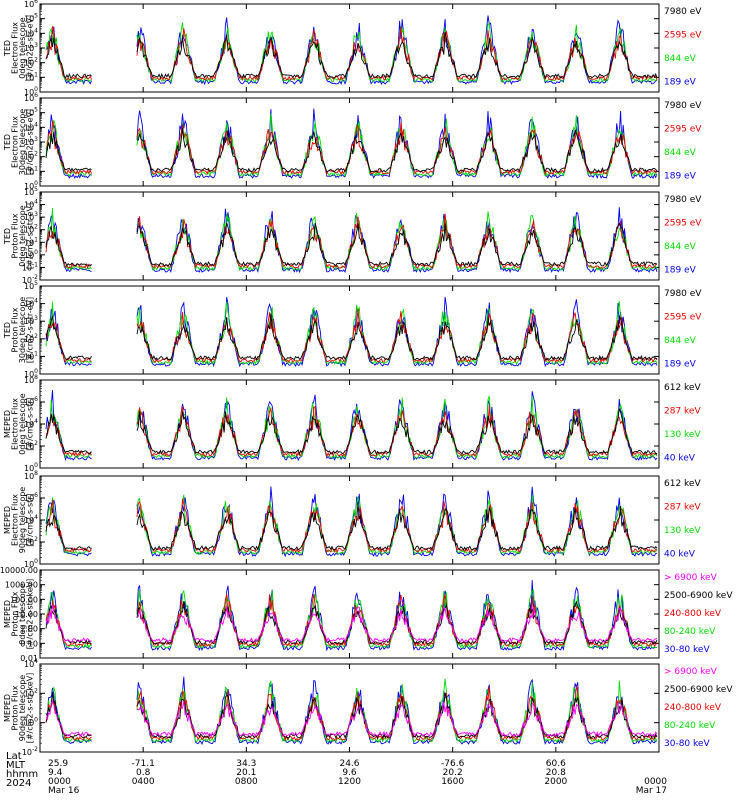 This screenshot has width=750, height=800. I want to click on legend-entry: 240-800 keV, so click(693, 708).